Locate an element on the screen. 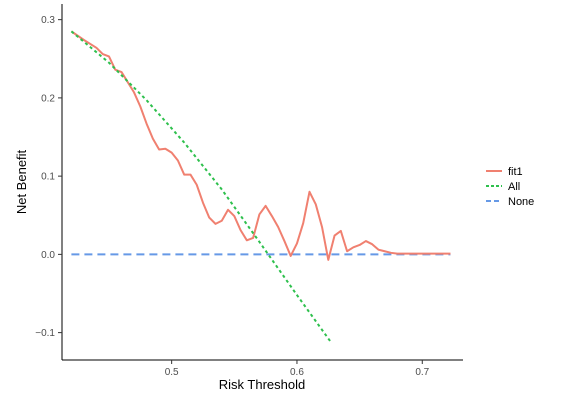 Image resolution: width=577 pixels, height=401 pixels. legend: fit1 All None is located at coordinates (510, 187).